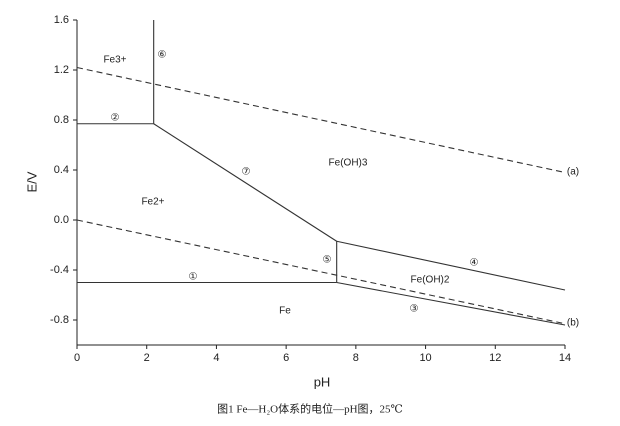 Image resolution: width=620 pixels, height=426 pixels. What do you see at coordinates (115, 118) in the screenshot?
I see `annotation: ②` at bounding box center [115, 118].